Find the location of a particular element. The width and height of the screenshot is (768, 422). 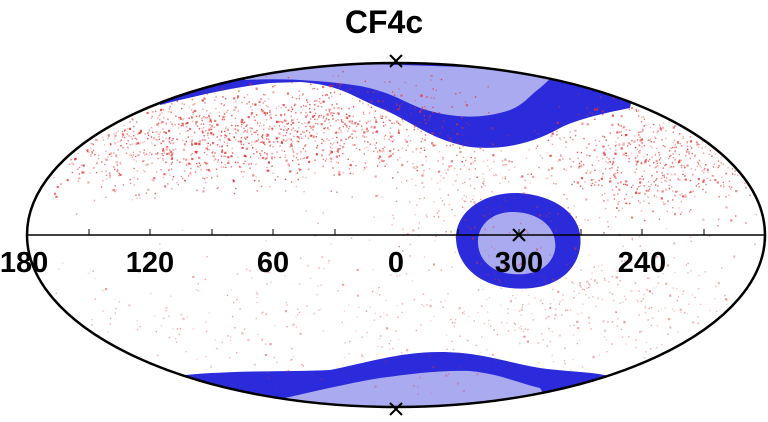

marker-pole-south is located at coordinates (396, 409).